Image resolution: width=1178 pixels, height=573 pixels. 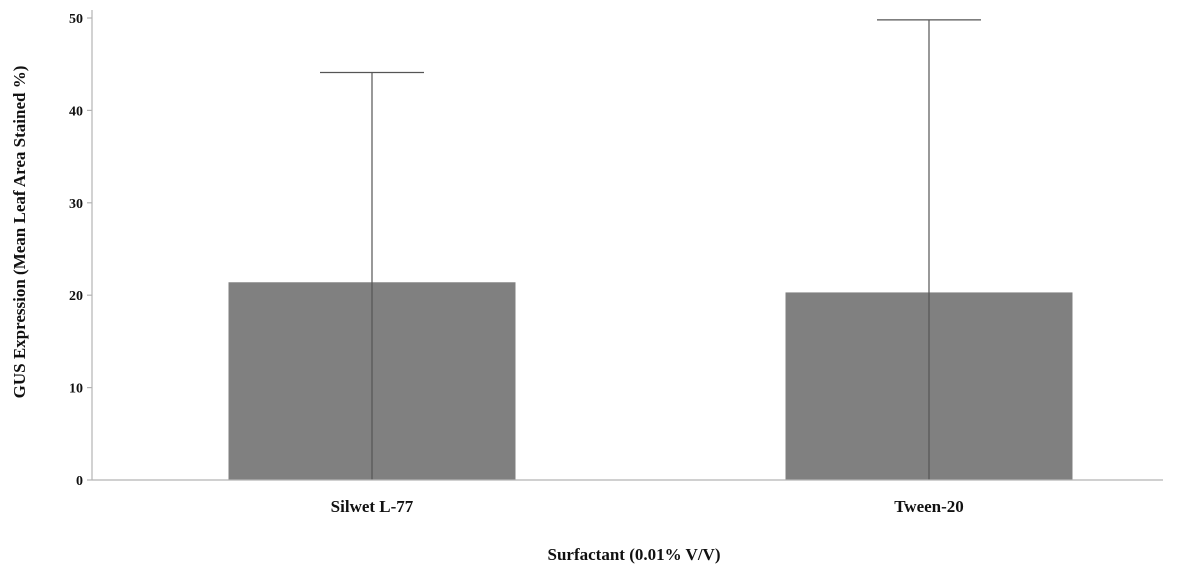 I want to click on y-tick-label: 0, so click(x=79, y=481).